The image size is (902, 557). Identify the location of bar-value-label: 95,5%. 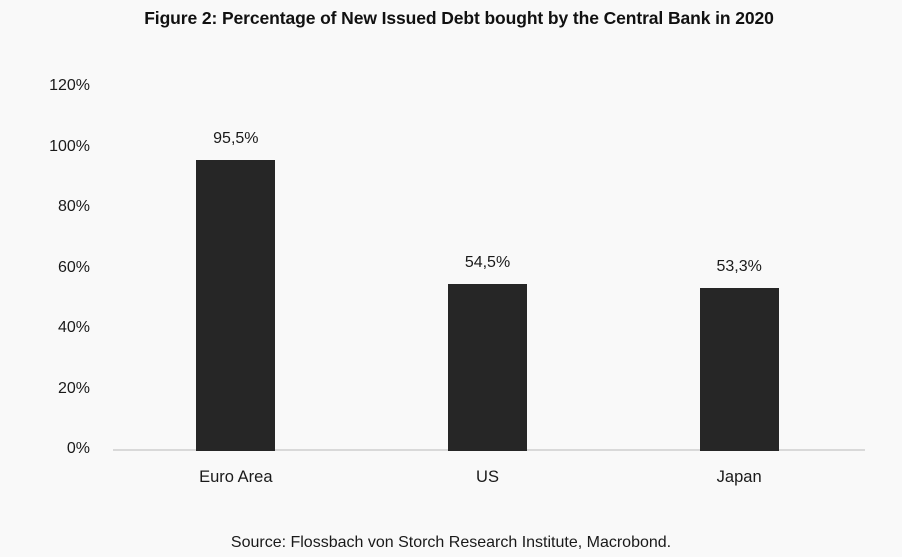
(236, 139).